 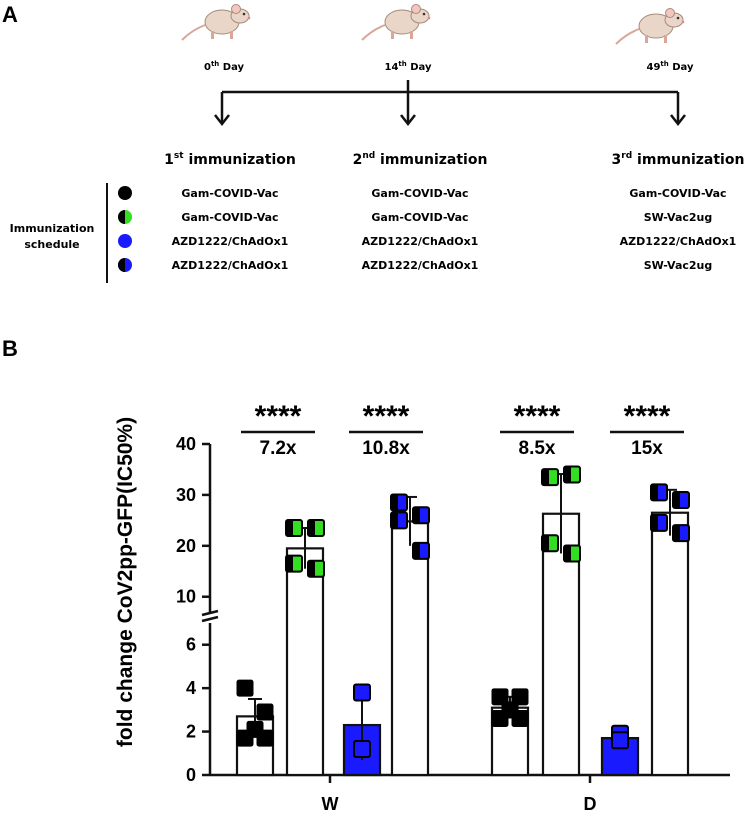 What do you see at coordinates (191, 775) in the screenshot?
I see `y-tick-label: 0` at bounding box center [191, 775].